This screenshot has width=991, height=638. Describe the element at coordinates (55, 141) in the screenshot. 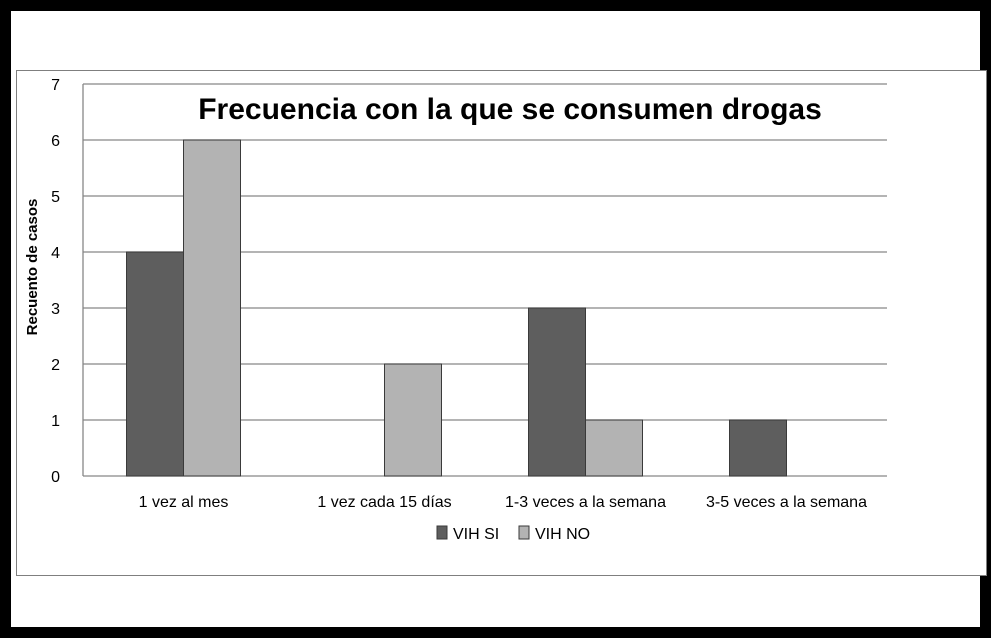

I see `y-tick-label: 6` at that location.